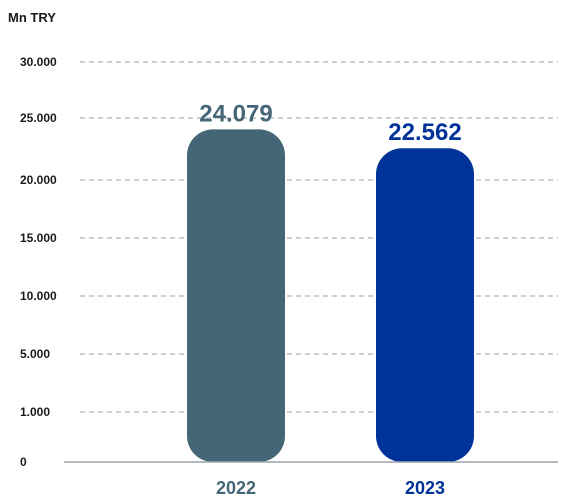  I want to click on data-label-2022: 24.079, so click(235, 113).